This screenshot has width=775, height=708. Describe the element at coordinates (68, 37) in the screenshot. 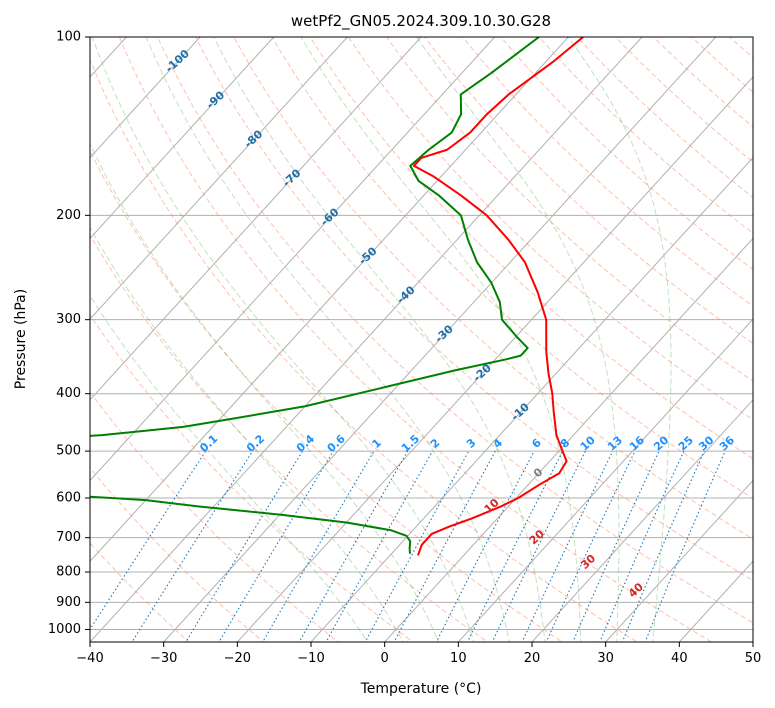

I see `y-tick-label: 100` at that location.